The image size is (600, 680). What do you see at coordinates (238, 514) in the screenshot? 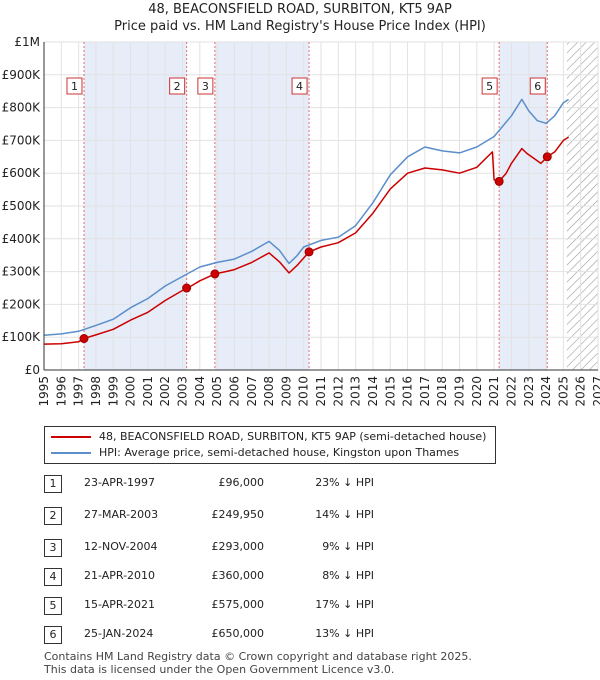
I see `transaction-price: £249,950` at bounding box center [238, 514].